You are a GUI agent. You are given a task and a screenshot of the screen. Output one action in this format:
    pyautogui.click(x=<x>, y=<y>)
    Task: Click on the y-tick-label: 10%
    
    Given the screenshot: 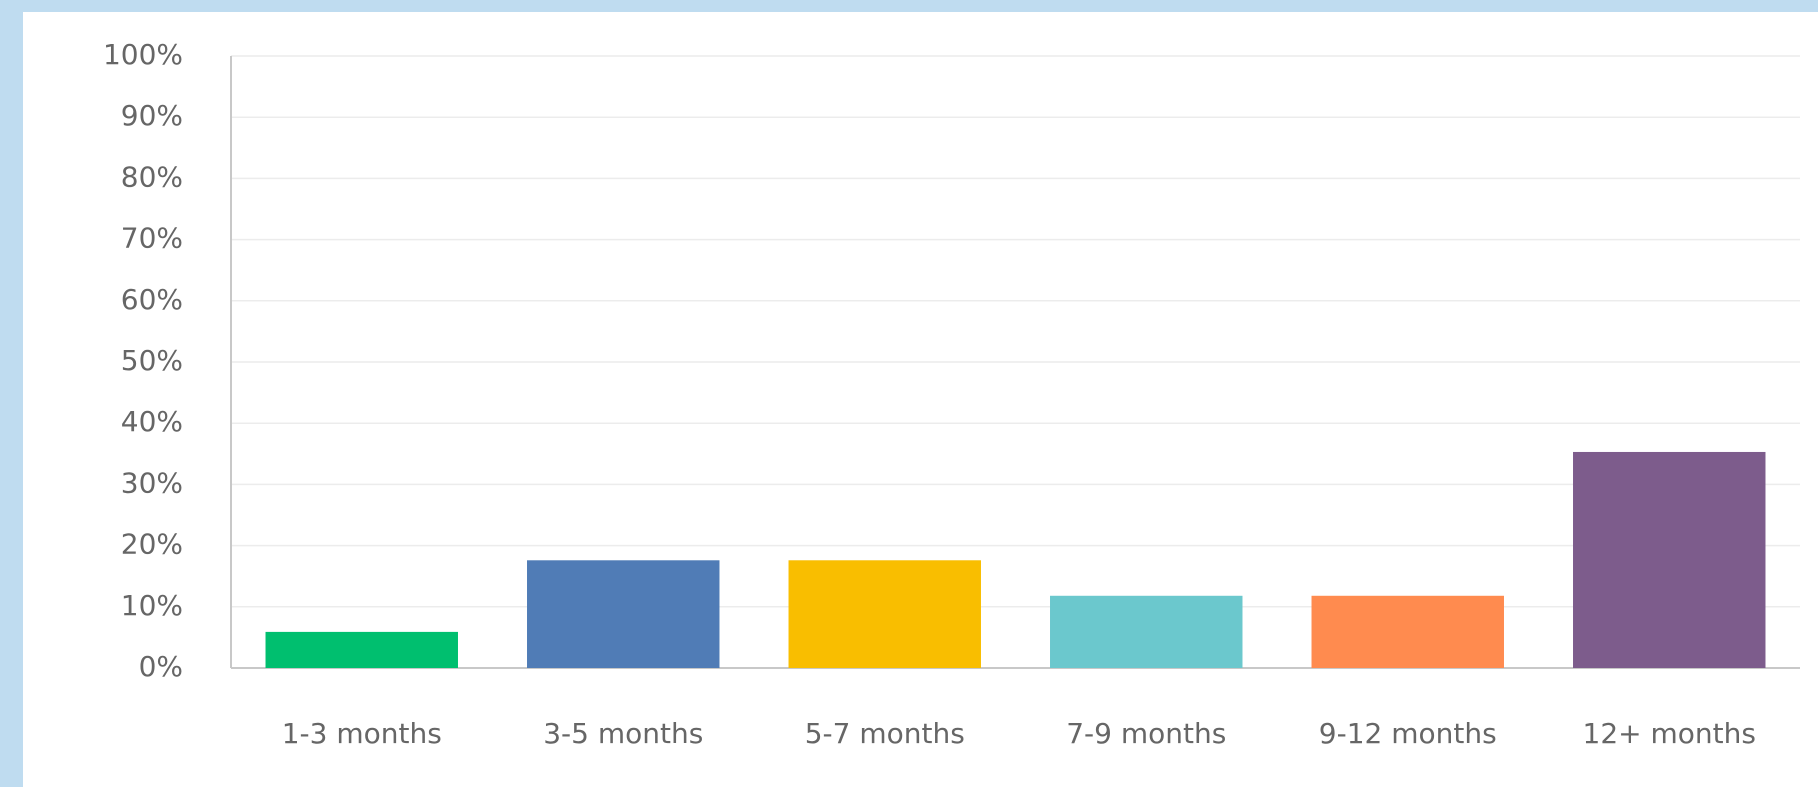 What is the action you would take?
    pyautogui.click(x=152, y=605)
    